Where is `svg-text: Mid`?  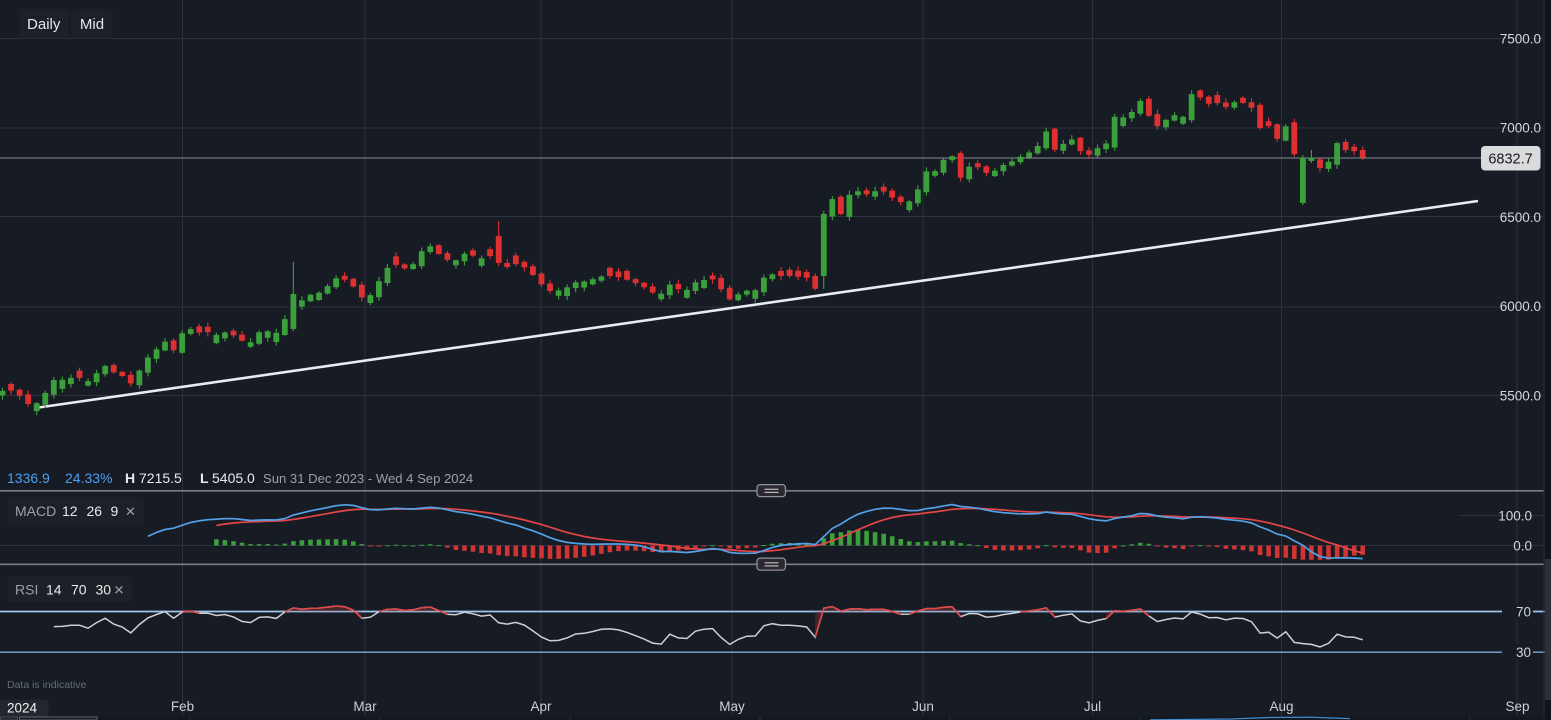
svg-text: Mid is located at coordinates (92, 24).